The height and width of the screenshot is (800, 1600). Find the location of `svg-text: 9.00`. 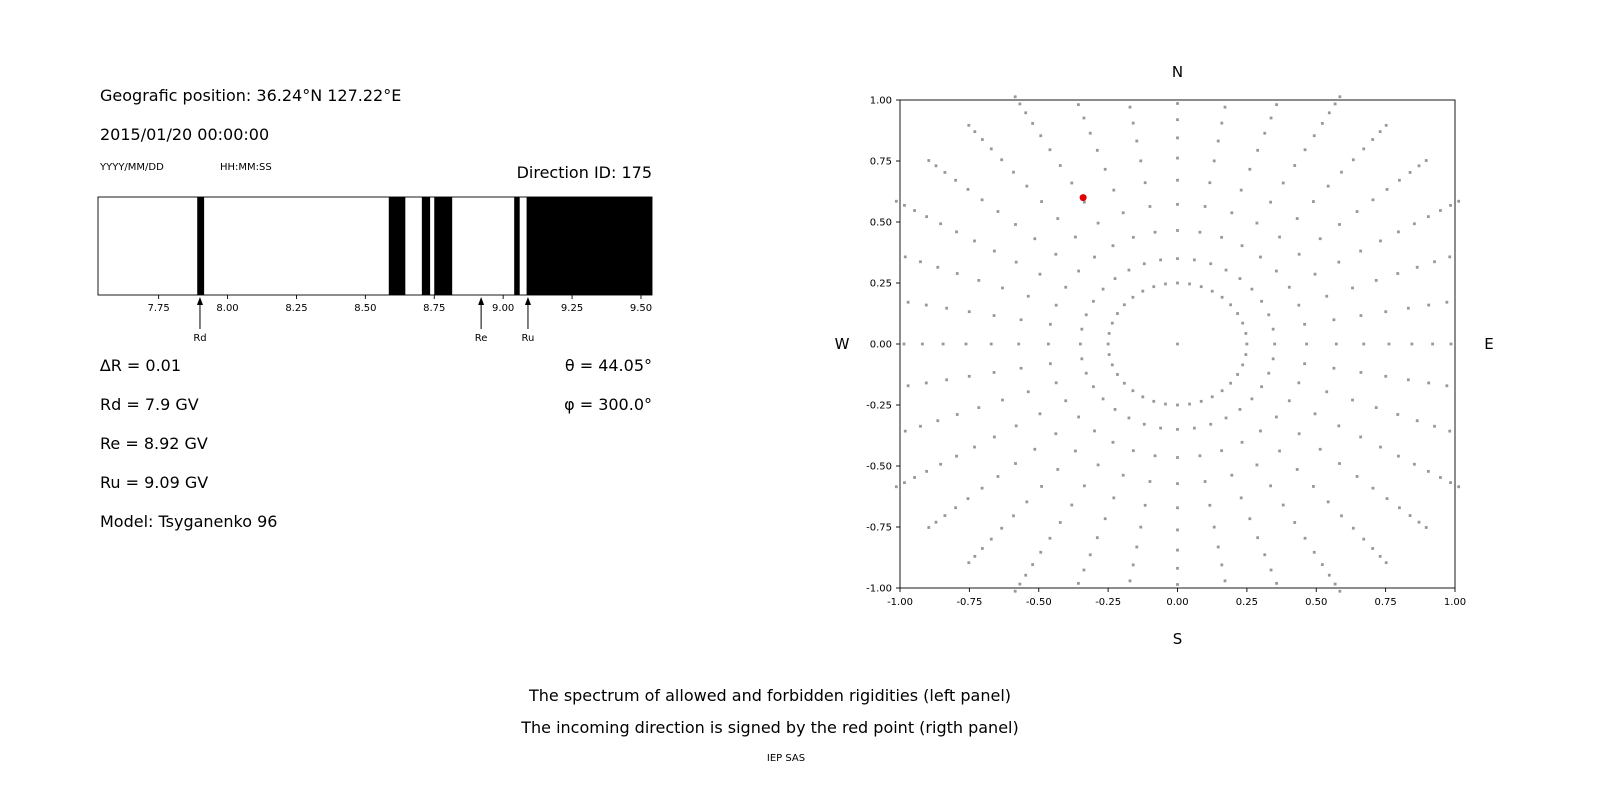

svg-text: 9.00 is located at coordinates (503, 308).